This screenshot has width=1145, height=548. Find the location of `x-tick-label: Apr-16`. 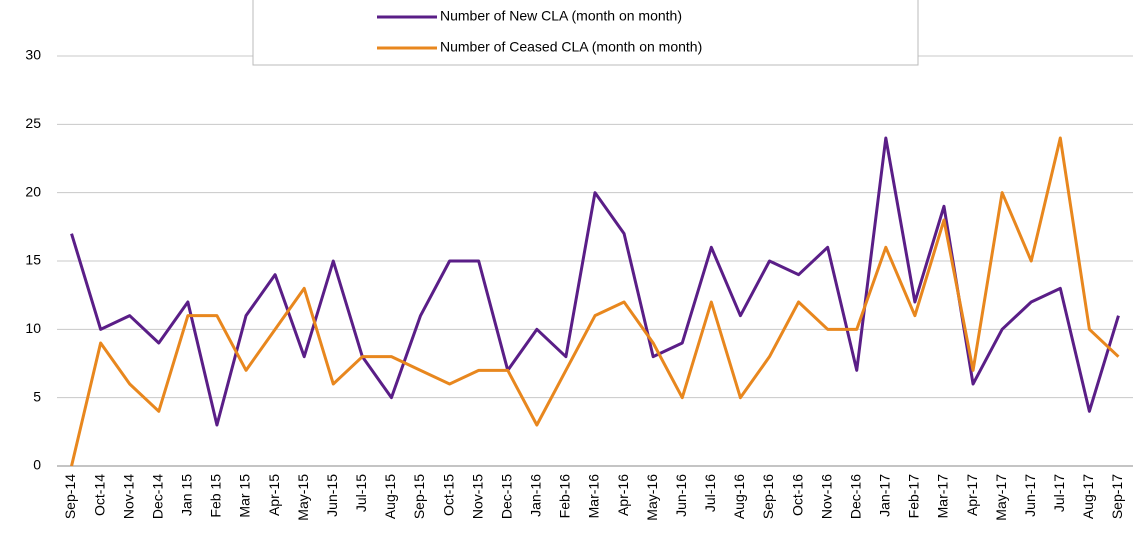

x-tick-label: Apr-16 is located at coordinates (623, 495).